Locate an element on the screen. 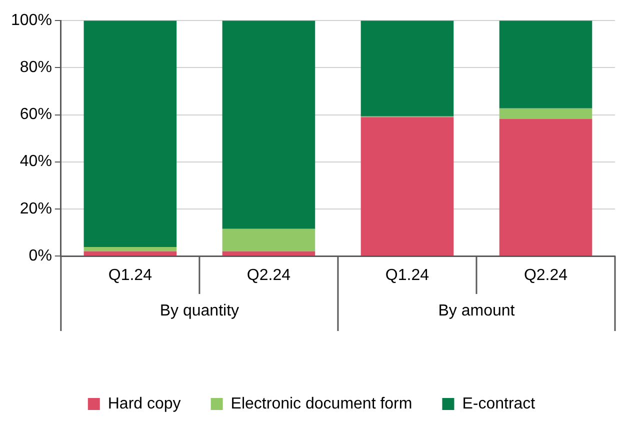  y-tick-label: 100% is located at coordinates (31, 21).